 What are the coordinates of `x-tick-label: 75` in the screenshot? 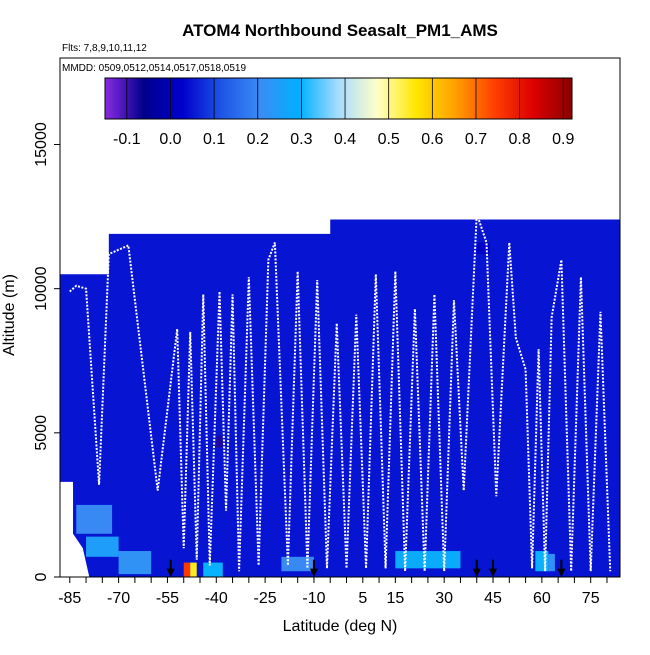 It's located at (591, 598).